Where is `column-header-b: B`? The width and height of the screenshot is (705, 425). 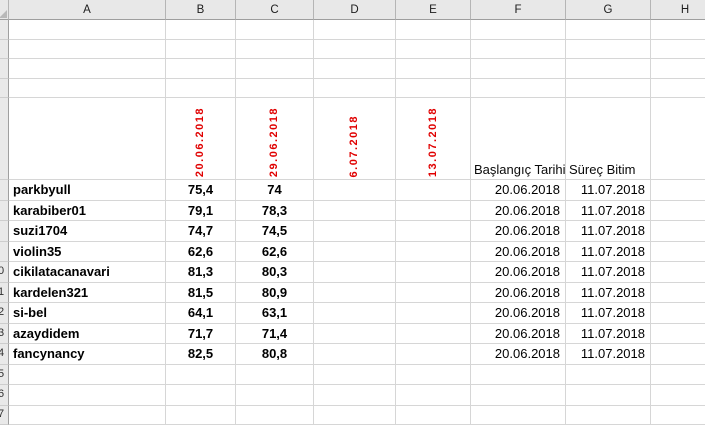
column-header-b: B is located at coordinates (201, 10).